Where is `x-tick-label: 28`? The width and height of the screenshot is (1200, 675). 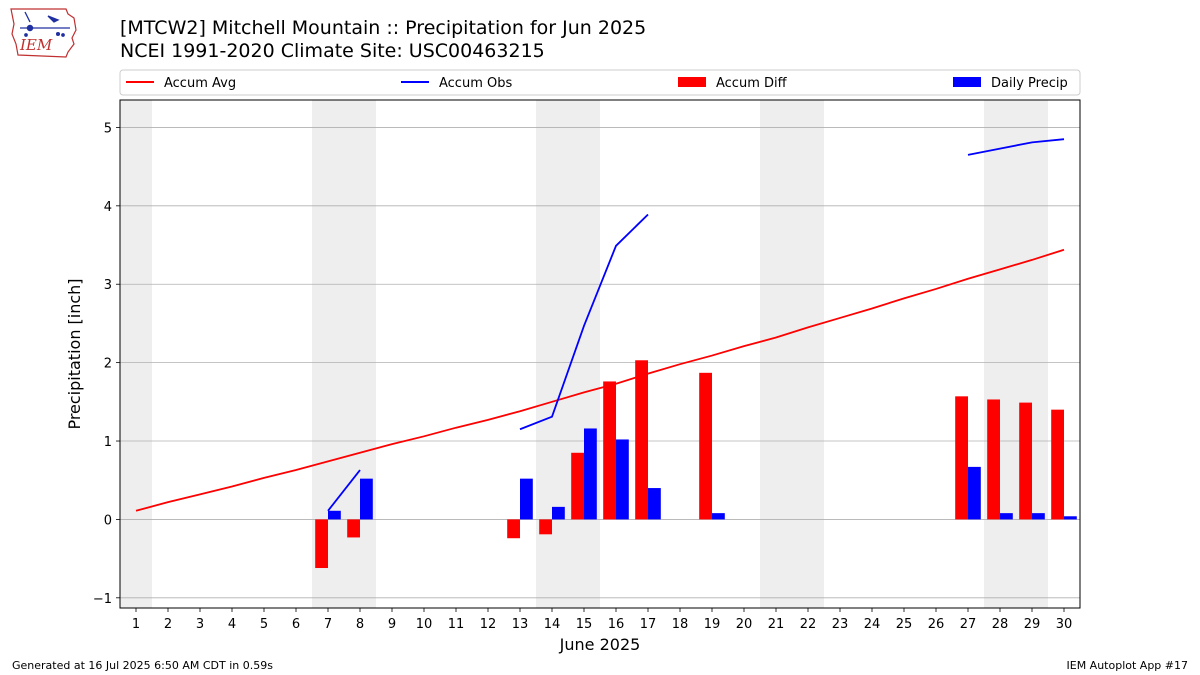 x-tick-label: 28 is located at coordinates (1000, 624).